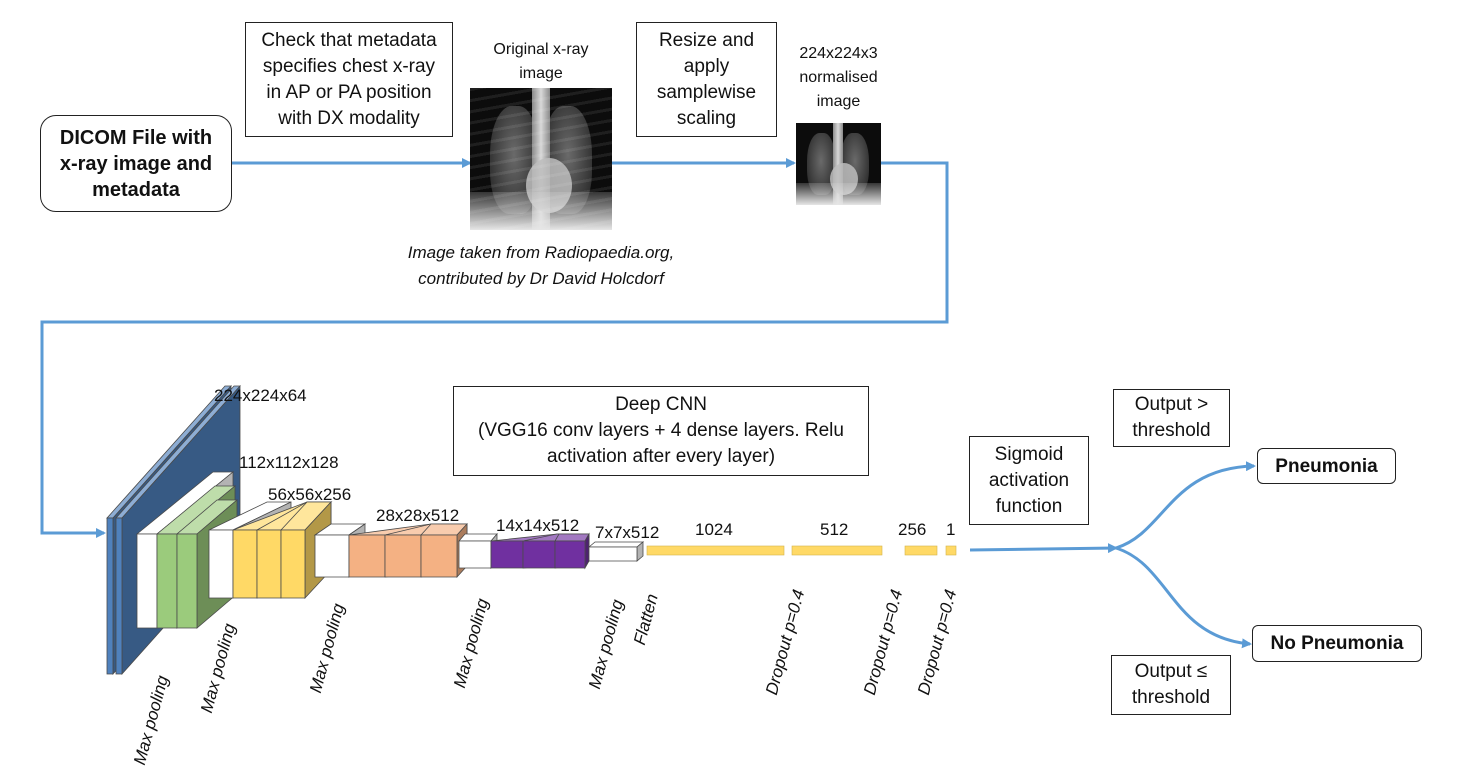 Image resolution: width=1482 pixels, height=782 pixels. I want to click on conv4-layer-a-front, so click(367, 556).